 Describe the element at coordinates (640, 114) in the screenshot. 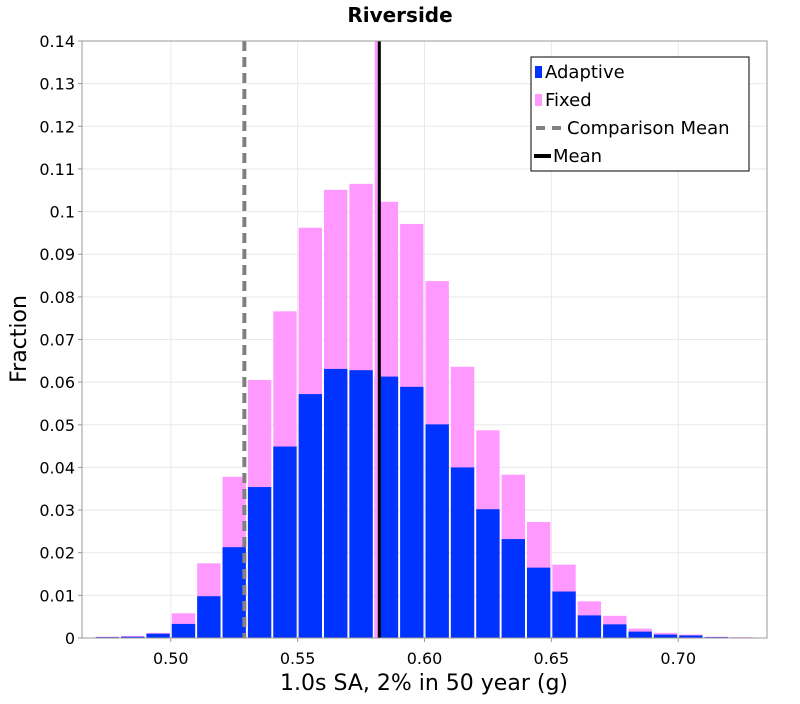

I see `legend: Adaptive Fixed Comparison Mean Mean` at that location.